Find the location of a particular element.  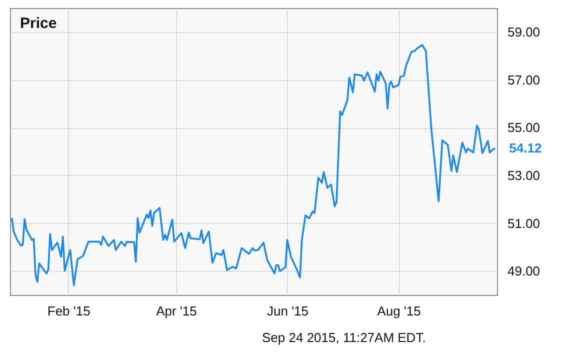

x-tick-label: Aug '15 is located at coordinates (399, 311).